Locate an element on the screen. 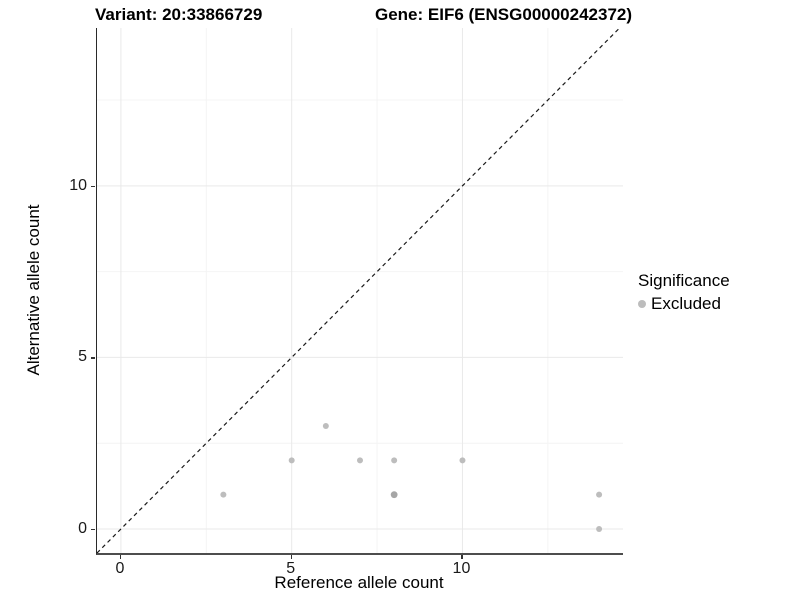 The image size is (800, 600). excluded-point-icon is located at coordinates (642, 304).